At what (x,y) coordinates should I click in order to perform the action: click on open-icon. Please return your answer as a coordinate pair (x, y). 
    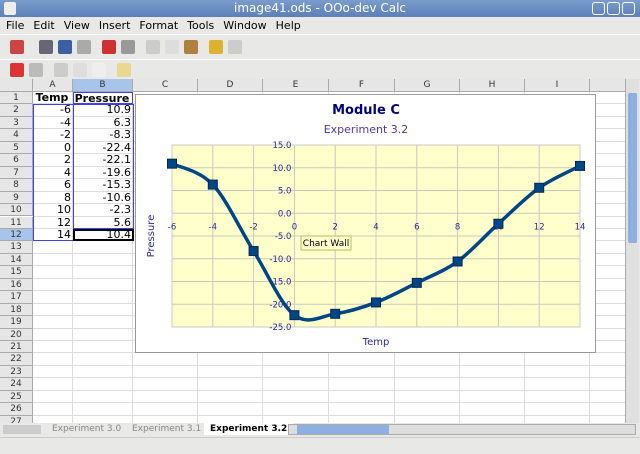
    Looking at the image, I should click on (46, 47).